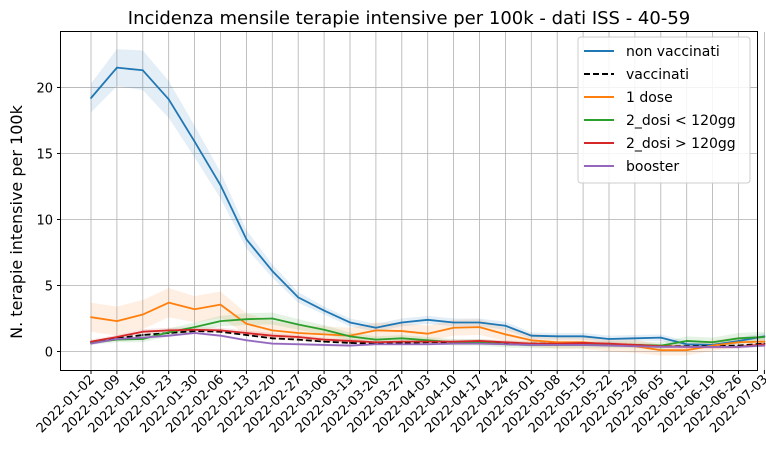 This screenshot has width=766, height=465. Describe the element at coordinates (652, 167) in the screenshot. I see `legend-entry-label: booster` at that location.